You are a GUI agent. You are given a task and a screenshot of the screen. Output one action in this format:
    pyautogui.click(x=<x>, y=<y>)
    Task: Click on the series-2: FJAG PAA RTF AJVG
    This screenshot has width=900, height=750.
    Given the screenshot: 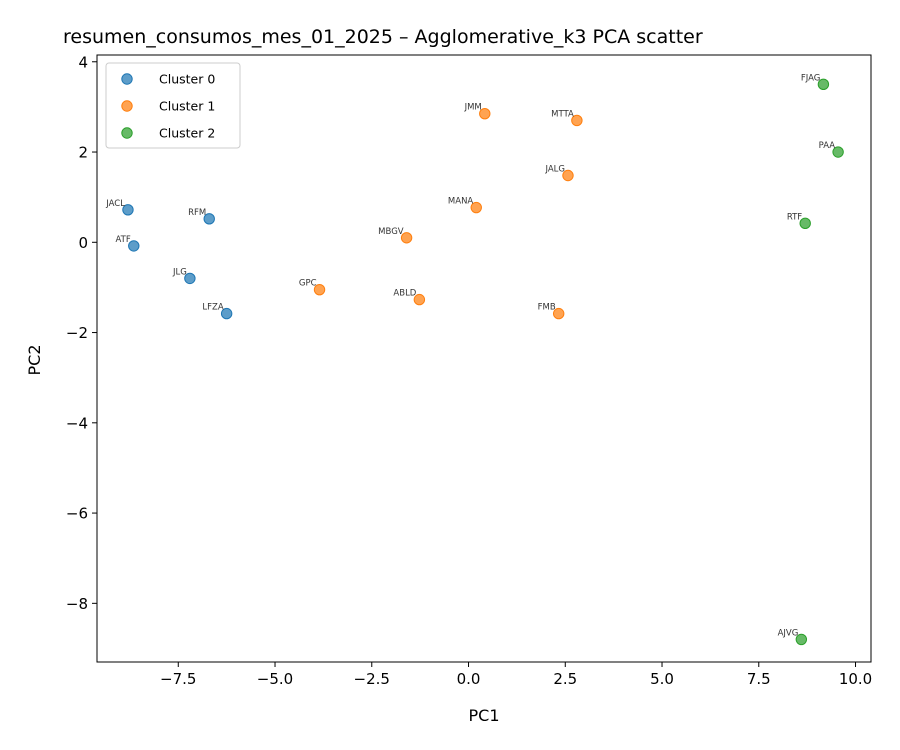 What is the action you would take?
    pyautogui.click(x=811, y=359)
    